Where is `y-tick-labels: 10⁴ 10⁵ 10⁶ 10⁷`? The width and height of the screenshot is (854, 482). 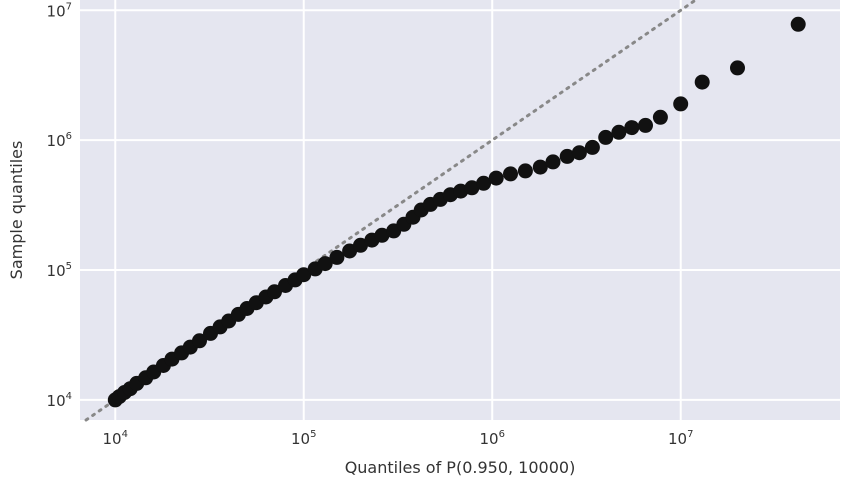
y-tick-labels: 10⁴ 10⁵ 10⁶ 10⁷ is located at coordinates (59, 205).